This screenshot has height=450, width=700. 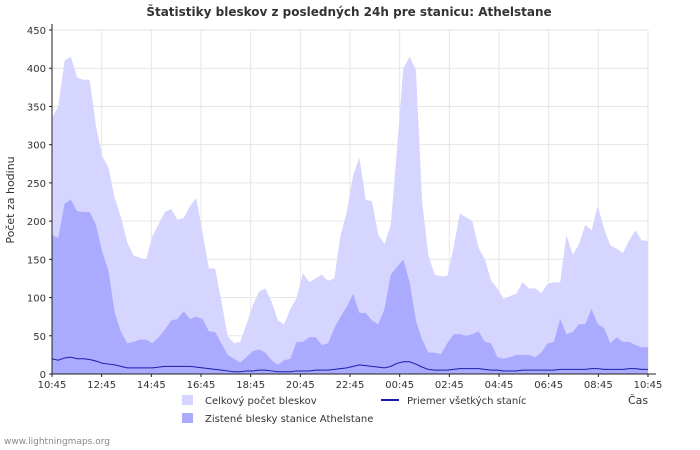 What do you see at coordinates (499, 385) in the screenshot?
I see `x-tick-label: 04:45` at bounding box center [499, 385].